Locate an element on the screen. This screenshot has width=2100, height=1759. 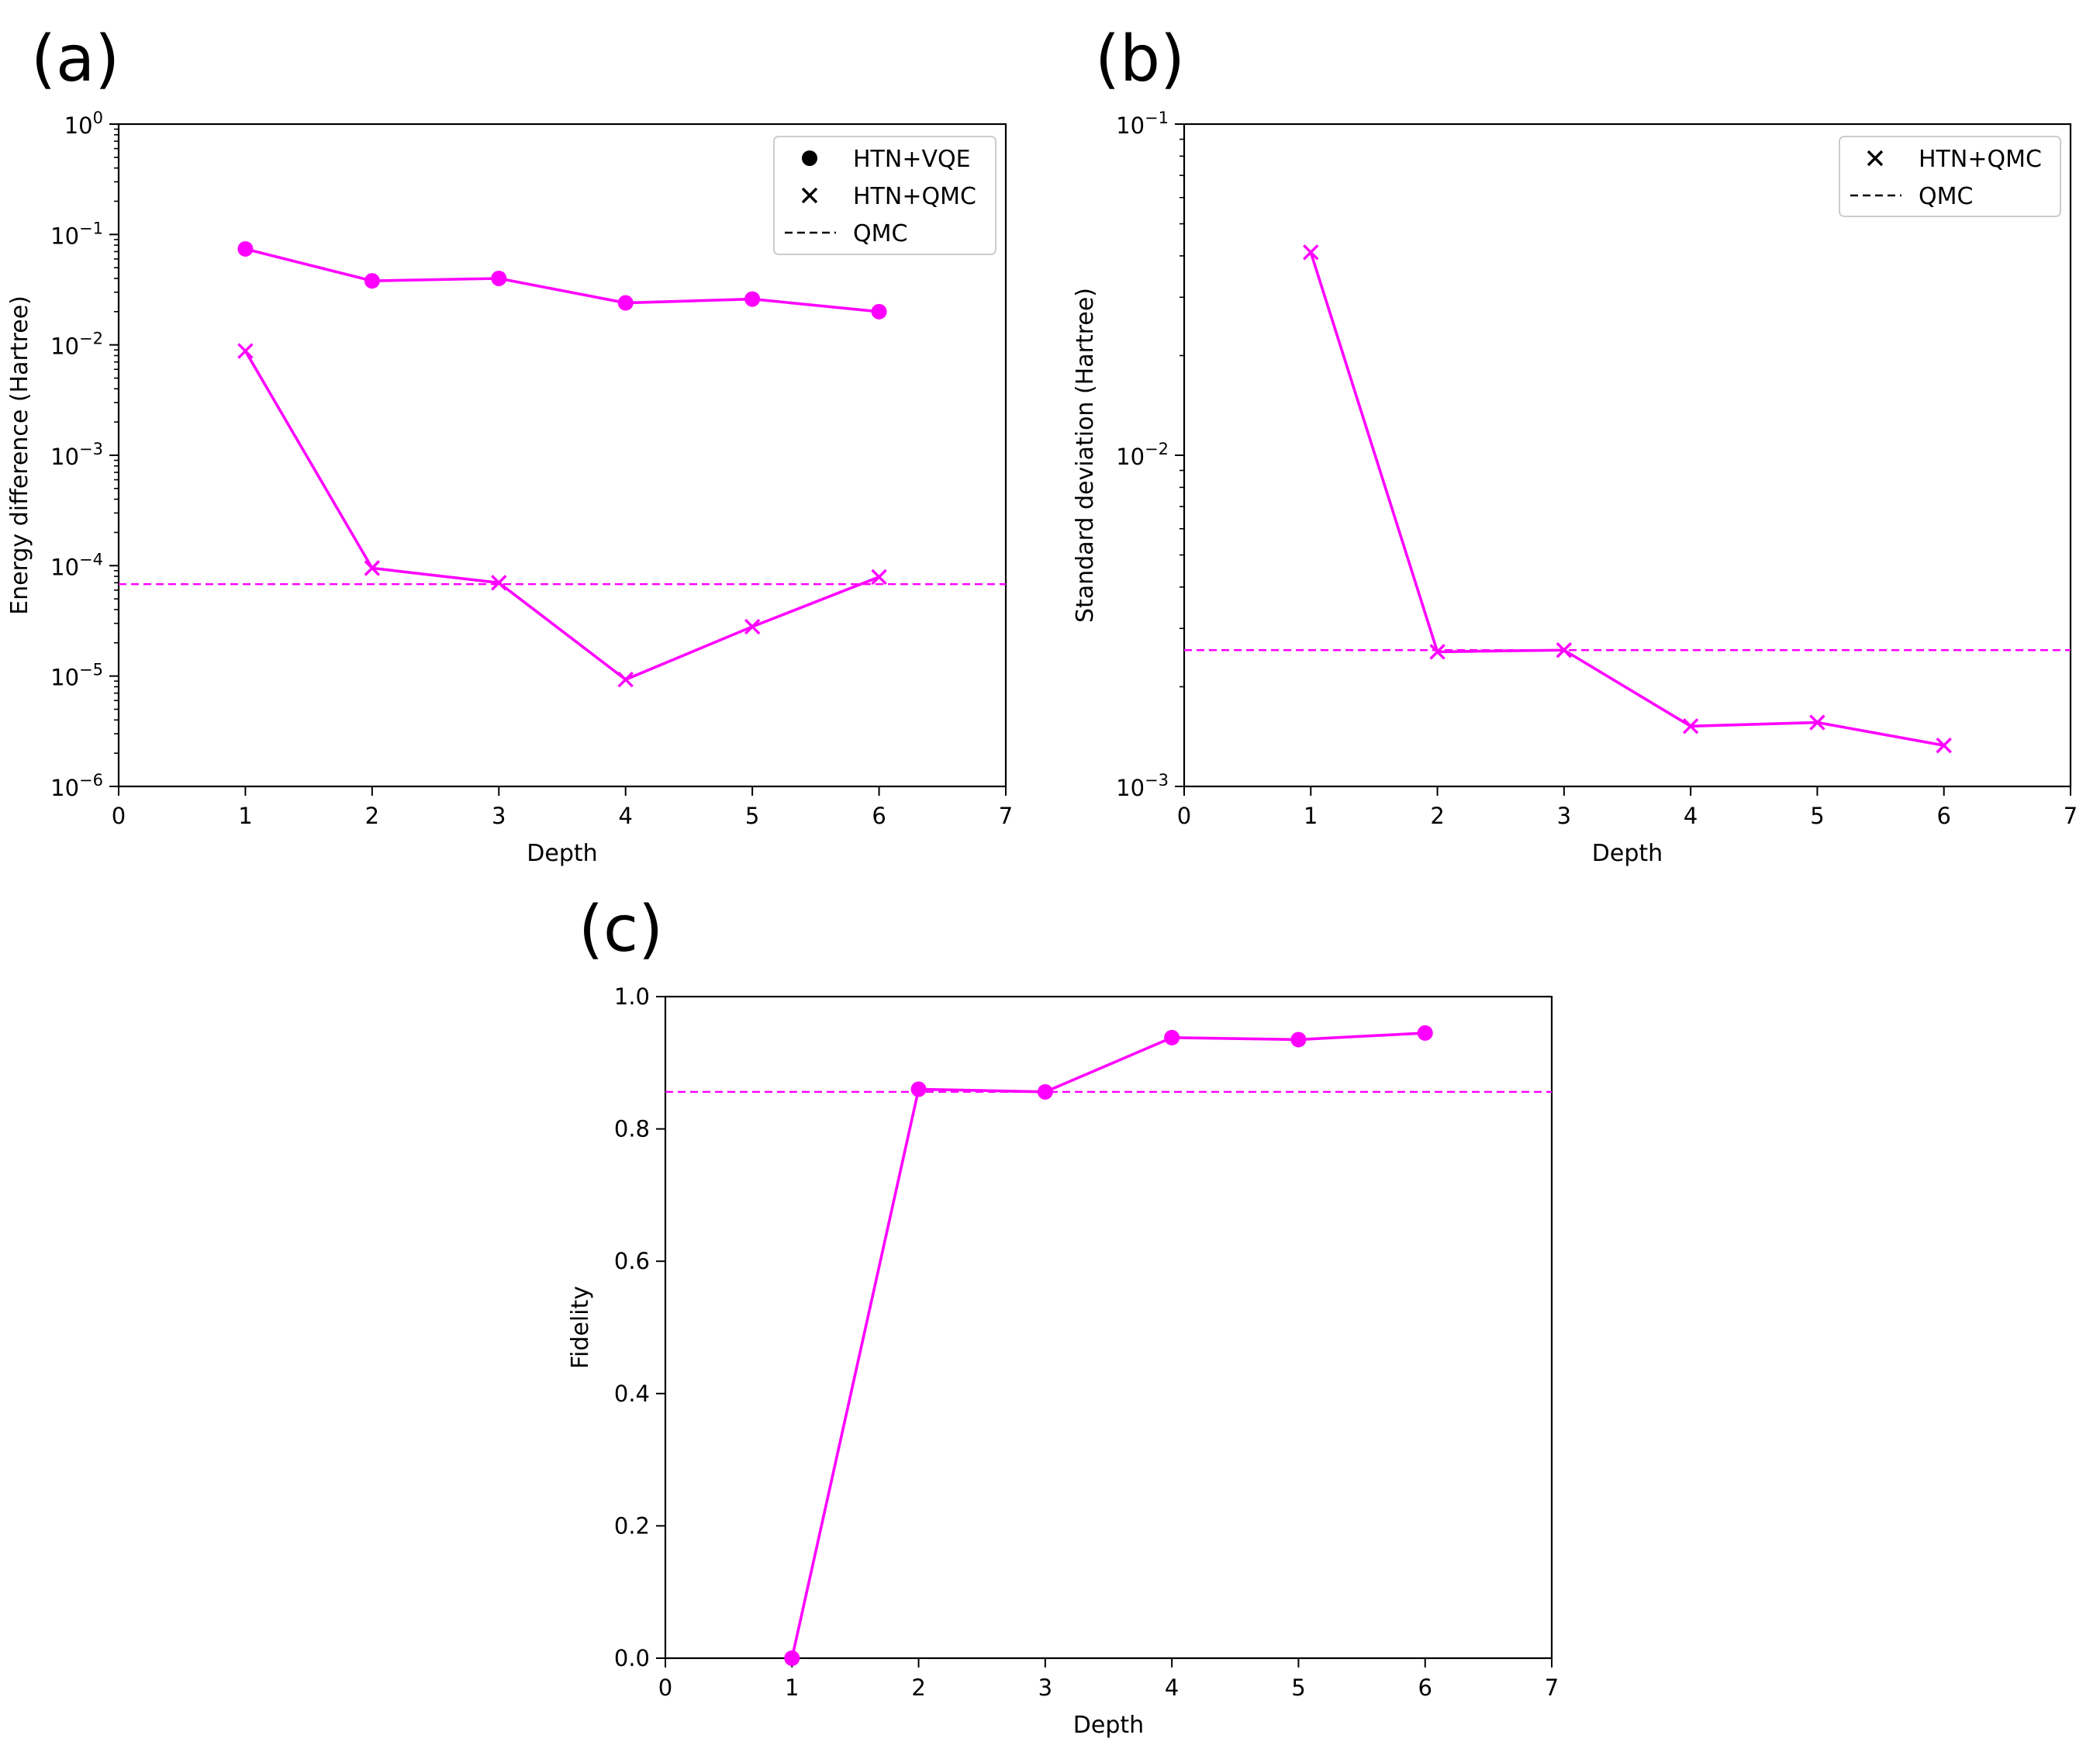
y-axis-label: Energy difference (Hartree) is located at coordinates (19, 455).